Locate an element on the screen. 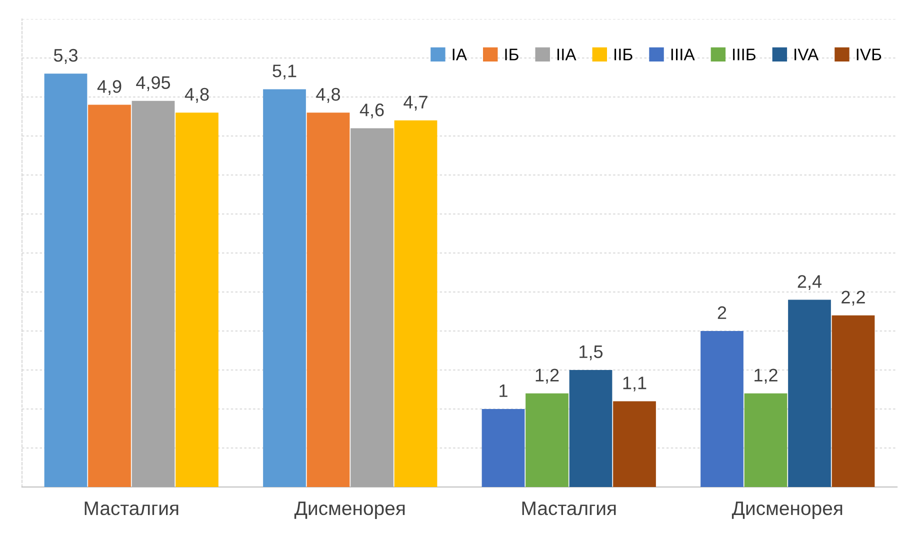  data-label: 4,9 is located at coordinates (109, 88).